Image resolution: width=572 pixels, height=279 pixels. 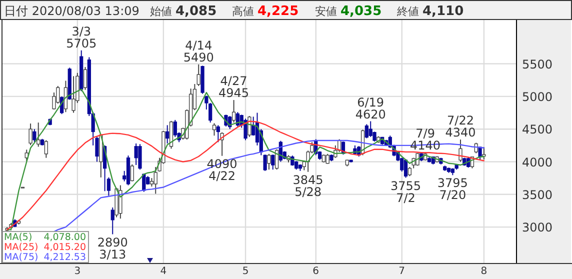 I want to click on x-tick-label: 8, so click(x=484, y=271).